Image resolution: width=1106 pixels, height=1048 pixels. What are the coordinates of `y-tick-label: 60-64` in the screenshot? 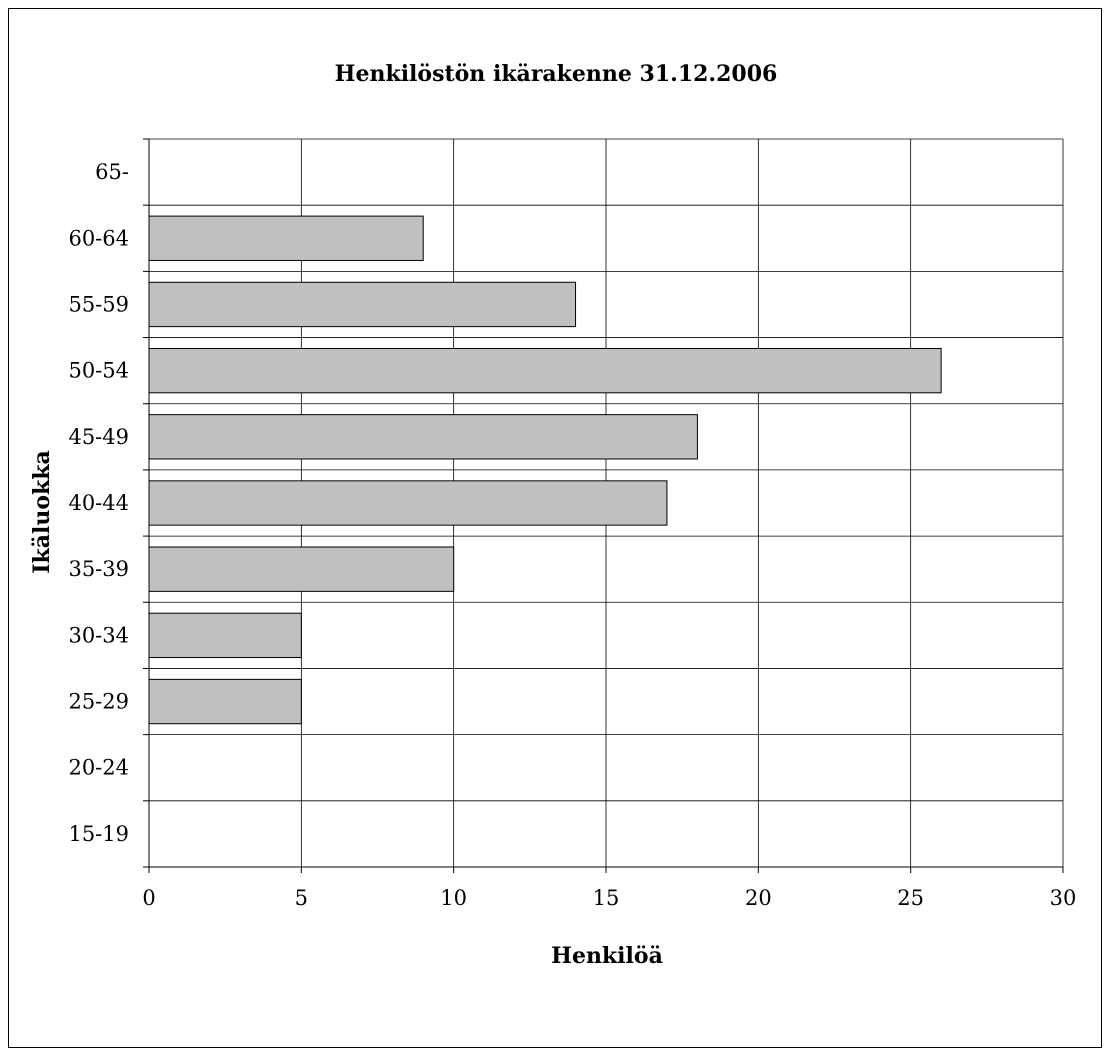 It's located at (98, 238).